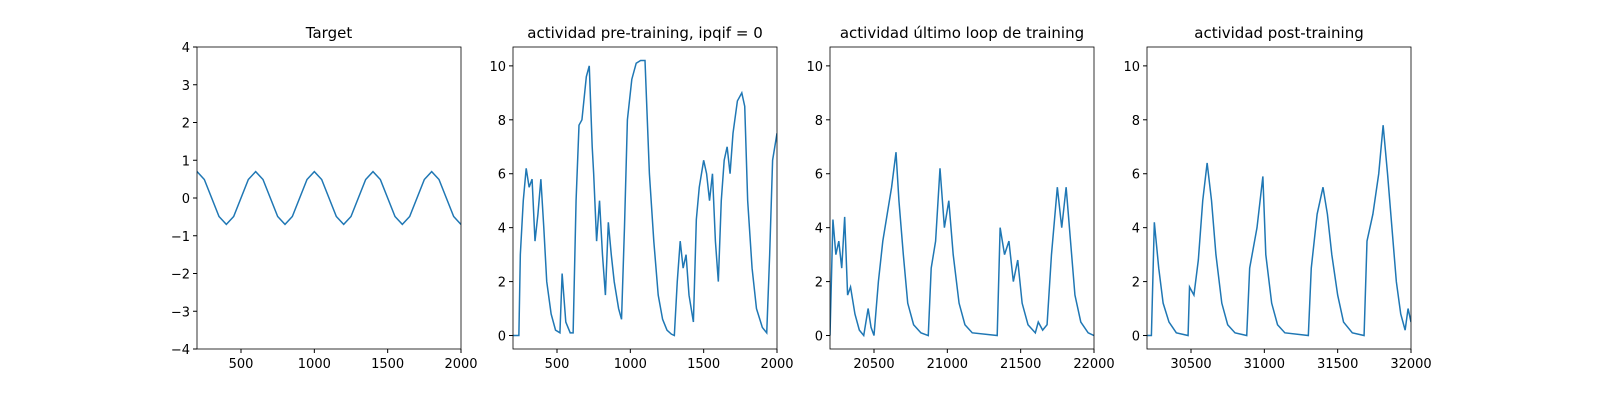  Describe the element at coordinates (1264, 364) in the screenshot. I see `x-tick-label: 31000` at that location.